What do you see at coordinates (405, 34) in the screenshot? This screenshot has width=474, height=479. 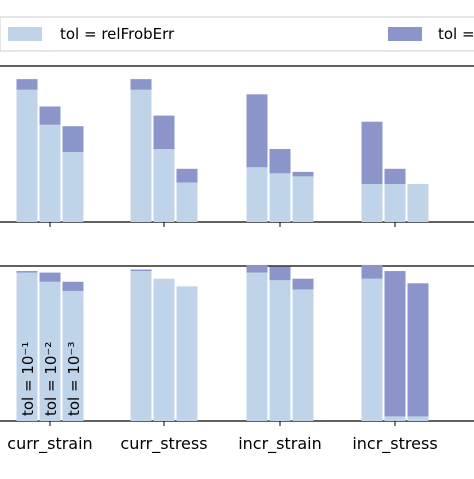 I see `legend-swatch-dark` at bounding box center [405, 34].